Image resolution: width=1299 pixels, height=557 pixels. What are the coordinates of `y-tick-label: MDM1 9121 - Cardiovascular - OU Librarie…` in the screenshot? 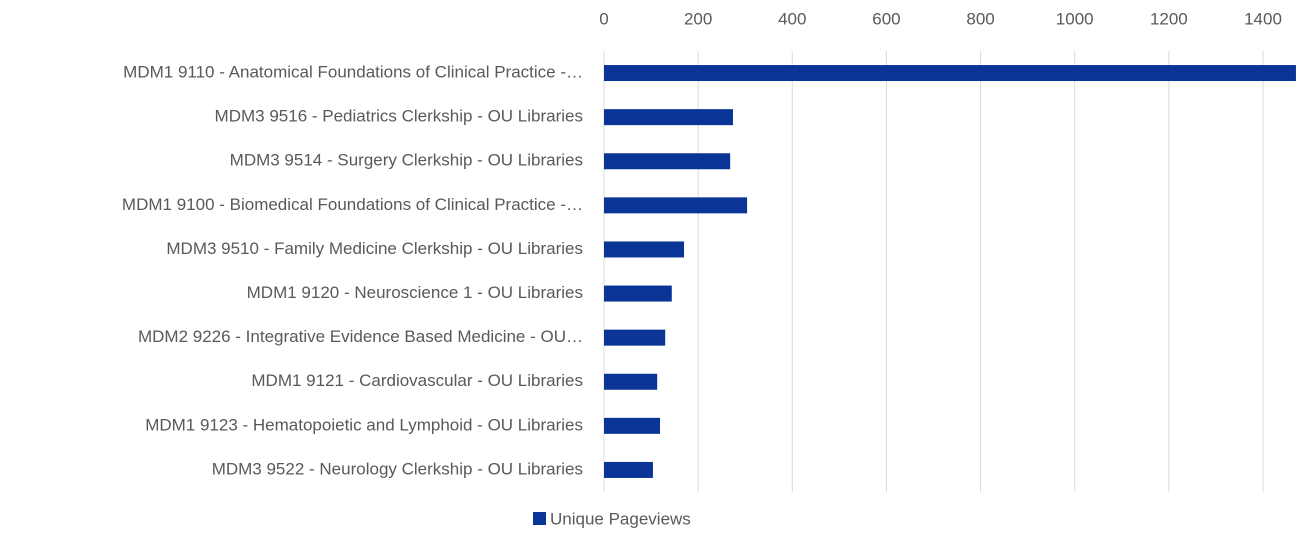 It's located at (417, 380).